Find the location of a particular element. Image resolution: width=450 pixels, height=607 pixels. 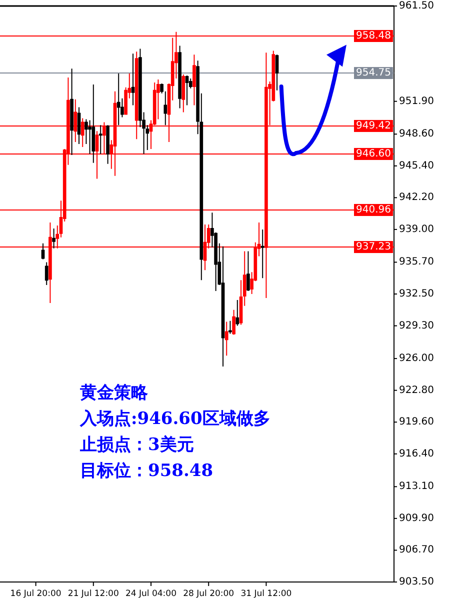

y-tick-label: 939.00 is located at coordinates (416, 229).